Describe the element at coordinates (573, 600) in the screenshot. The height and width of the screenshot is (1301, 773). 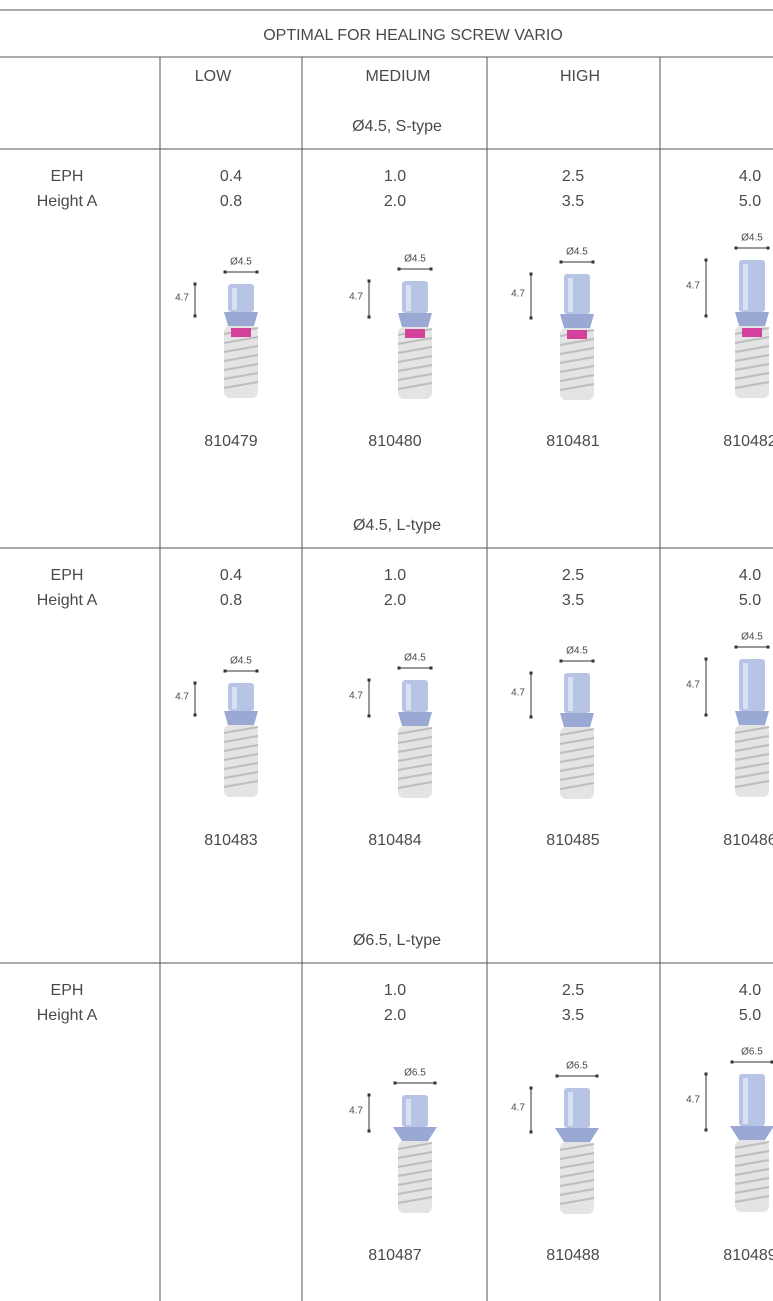
I see `value: 3.5` at that location.